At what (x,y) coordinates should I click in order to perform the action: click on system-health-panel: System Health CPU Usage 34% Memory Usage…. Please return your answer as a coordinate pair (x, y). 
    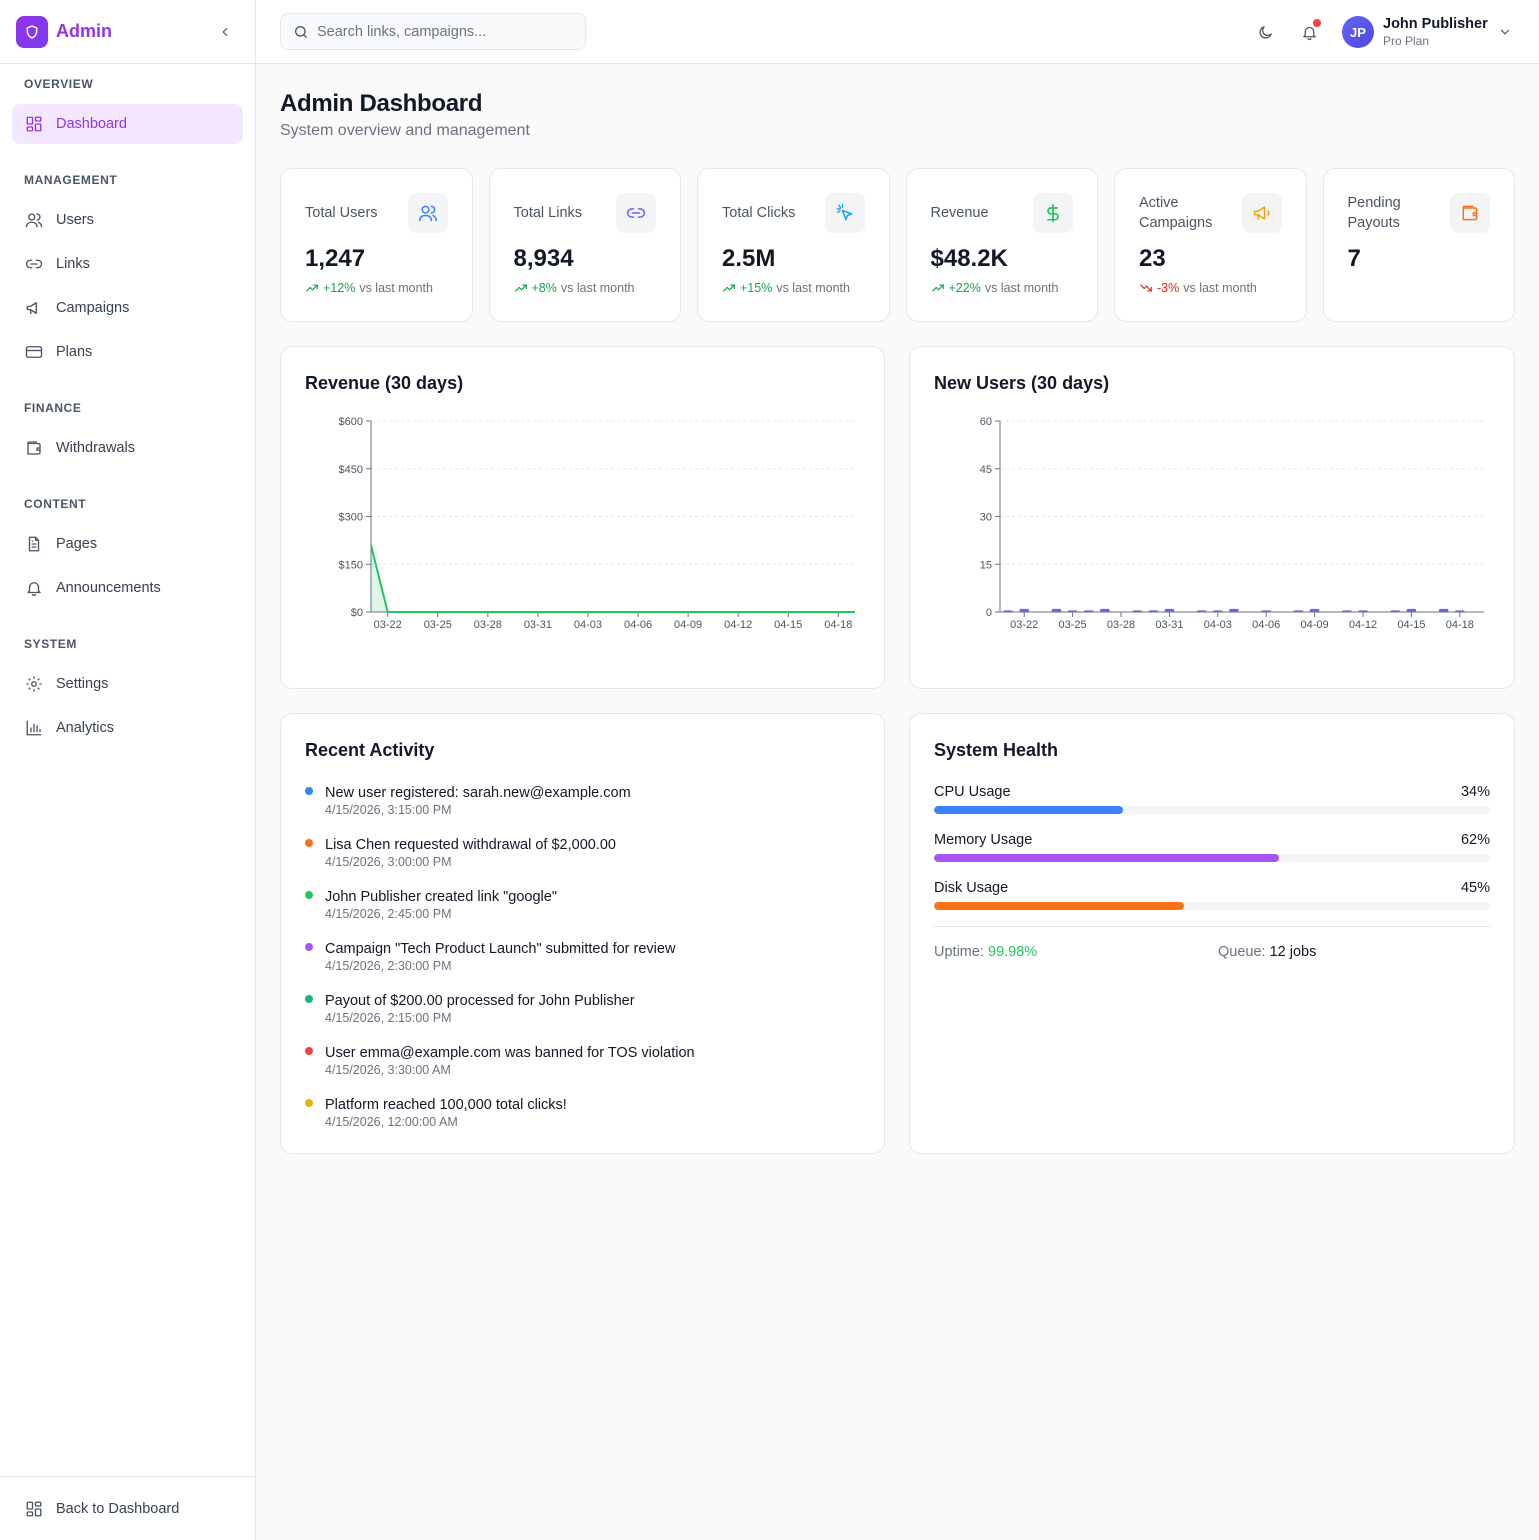
    Looking at the image, I should click on (1212, 933).